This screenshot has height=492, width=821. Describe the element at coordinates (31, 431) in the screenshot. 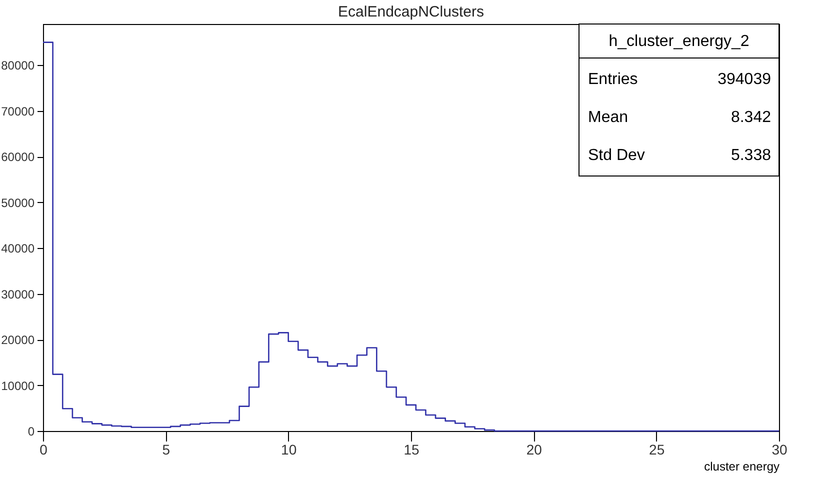

I see `y-tick-label: 0` at that location.